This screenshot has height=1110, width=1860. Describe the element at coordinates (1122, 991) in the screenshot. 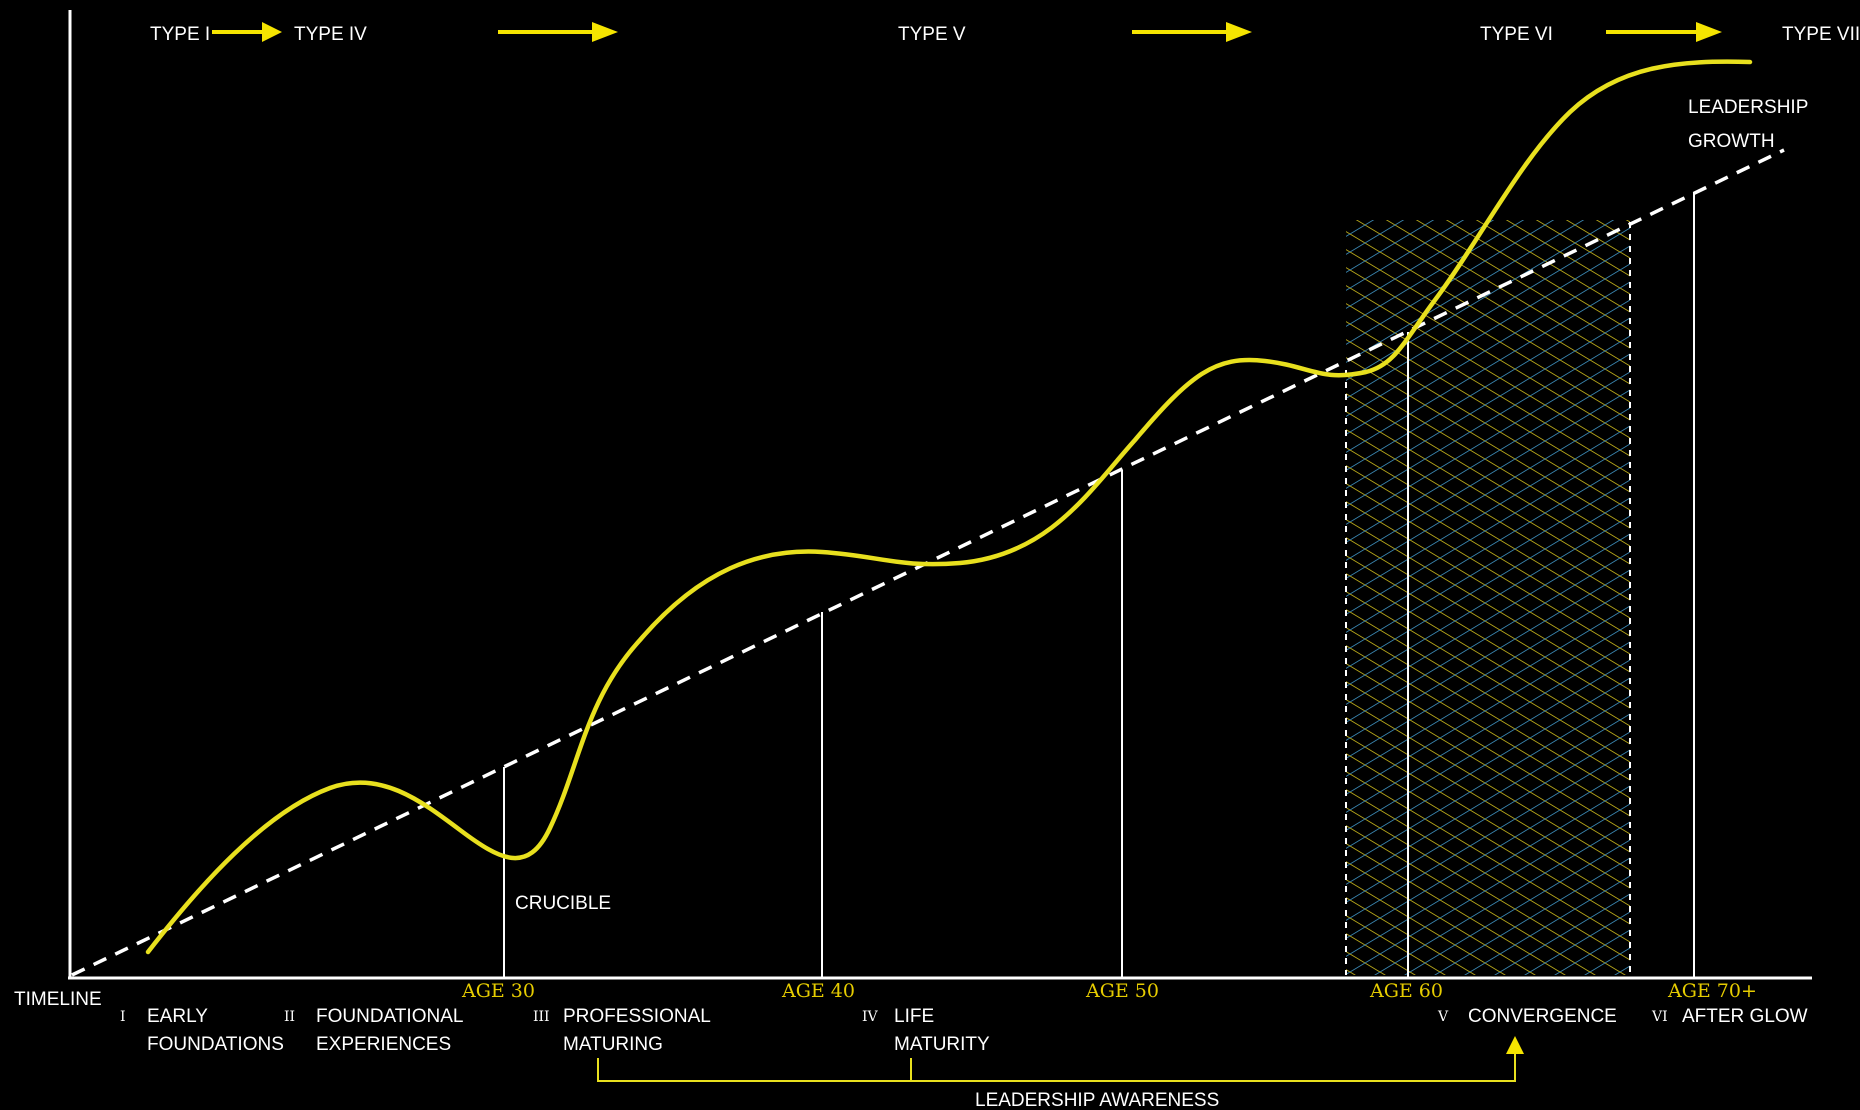

I see `age-50-label: AGE 50` at that location.